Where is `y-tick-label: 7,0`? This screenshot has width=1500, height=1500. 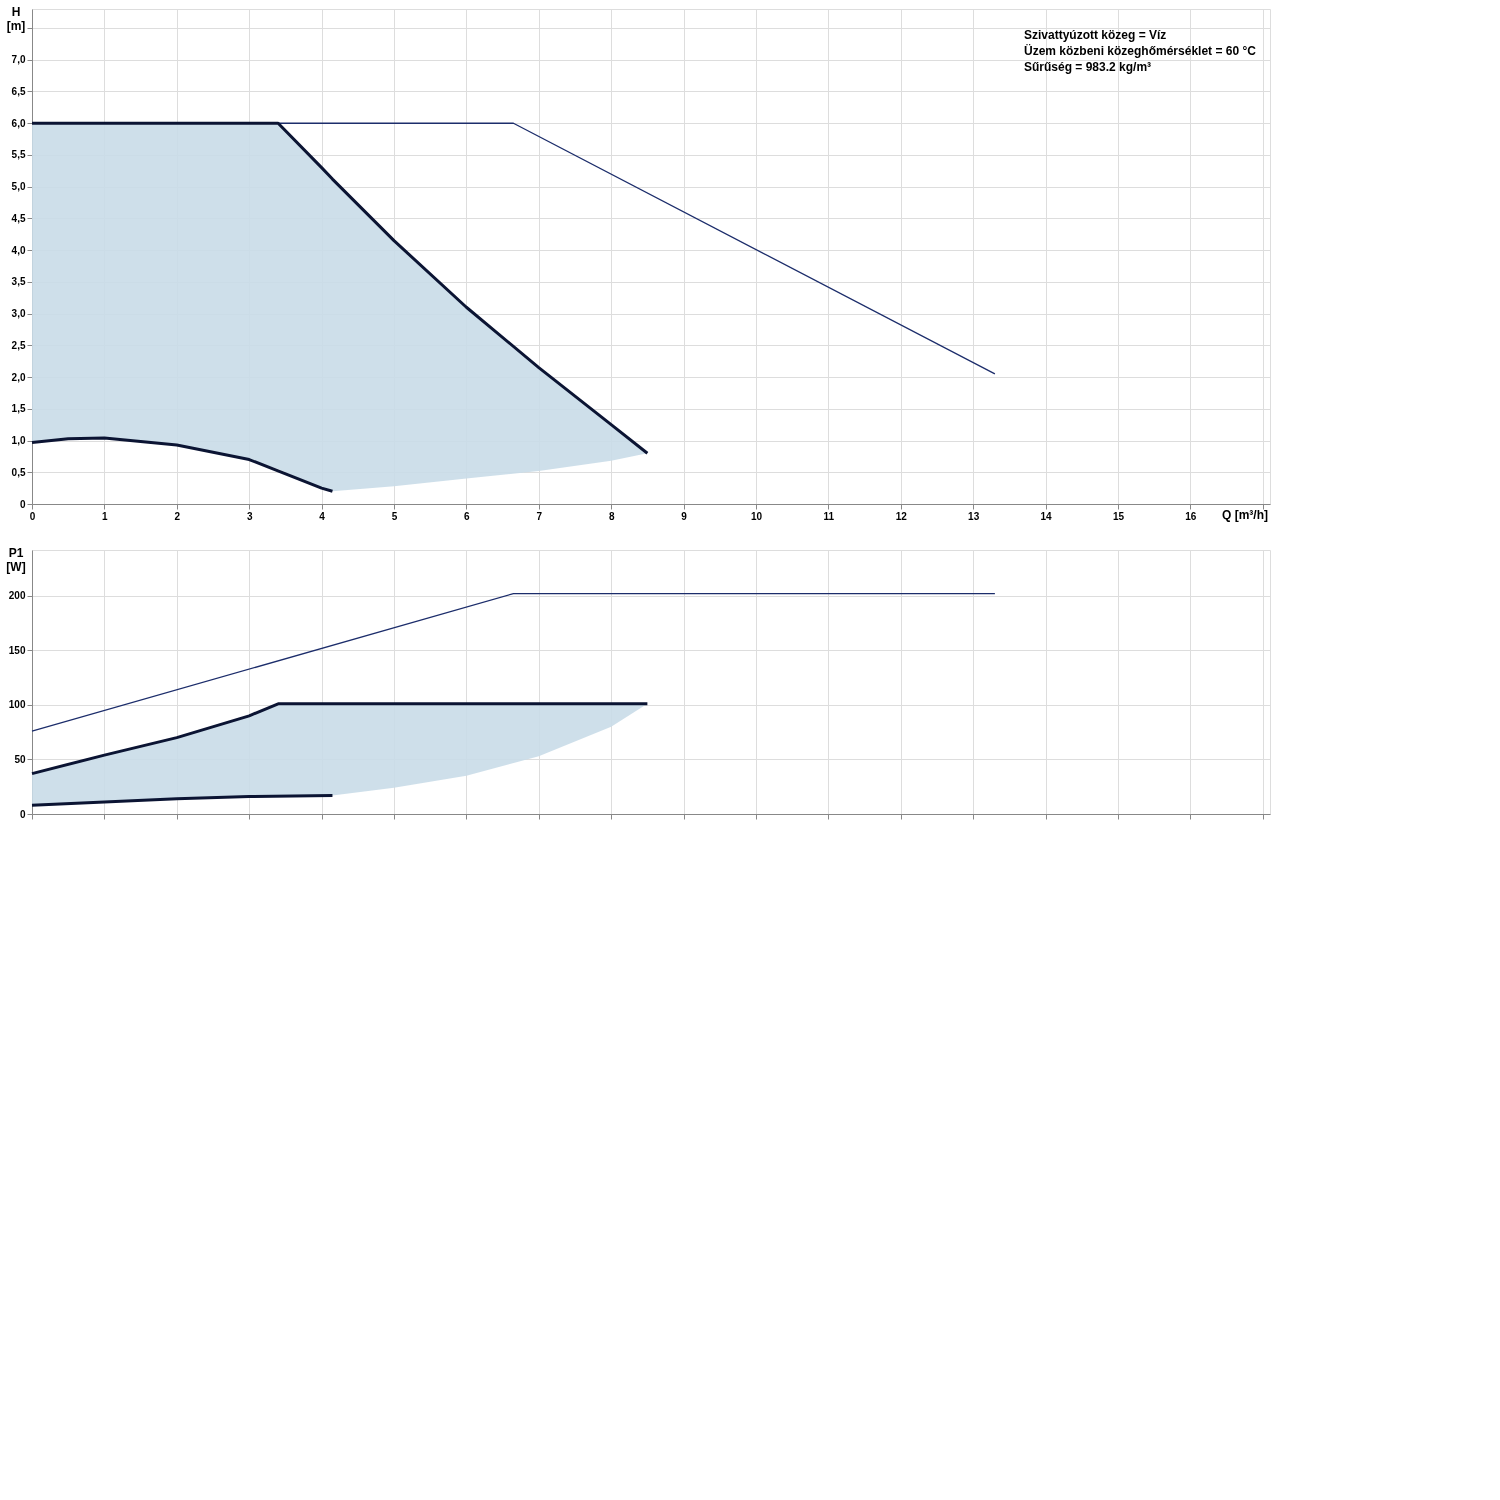
y-tick-label: 7,0 is located at coordinates (18, 60).